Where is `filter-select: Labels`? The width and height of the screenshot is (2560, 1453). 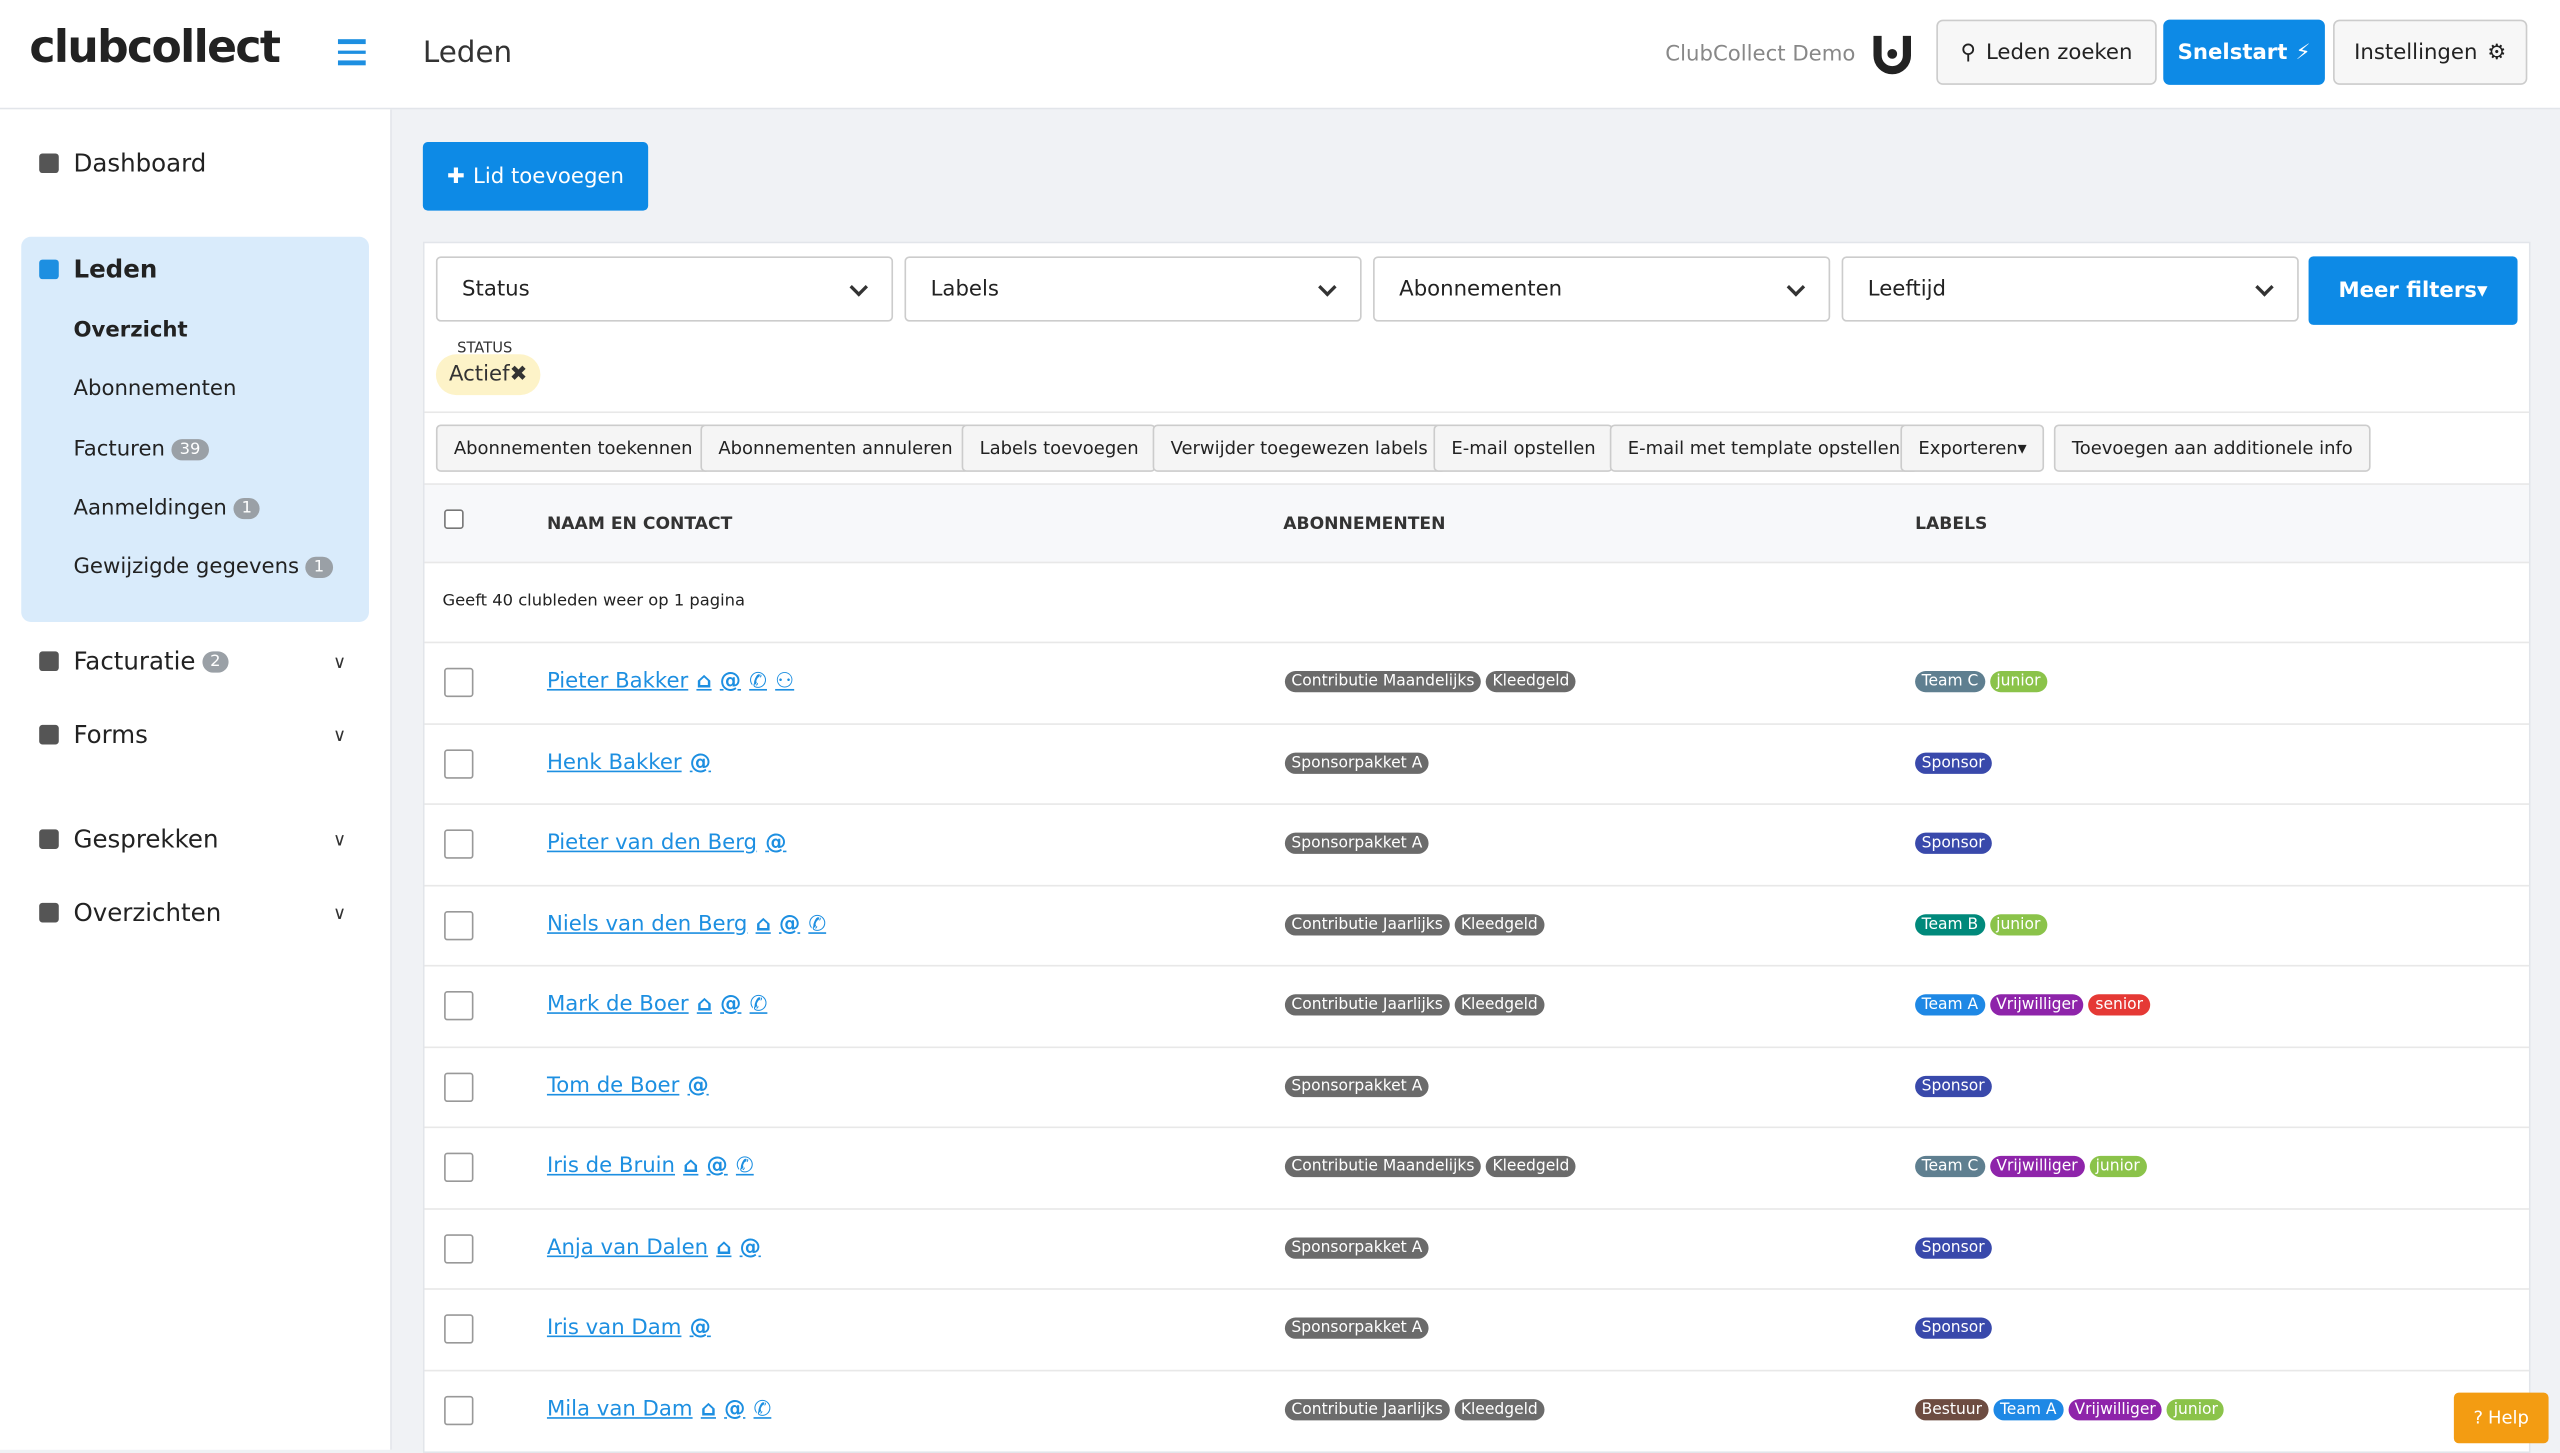 filter-select: Labels is located at coordinates (1132, 288).